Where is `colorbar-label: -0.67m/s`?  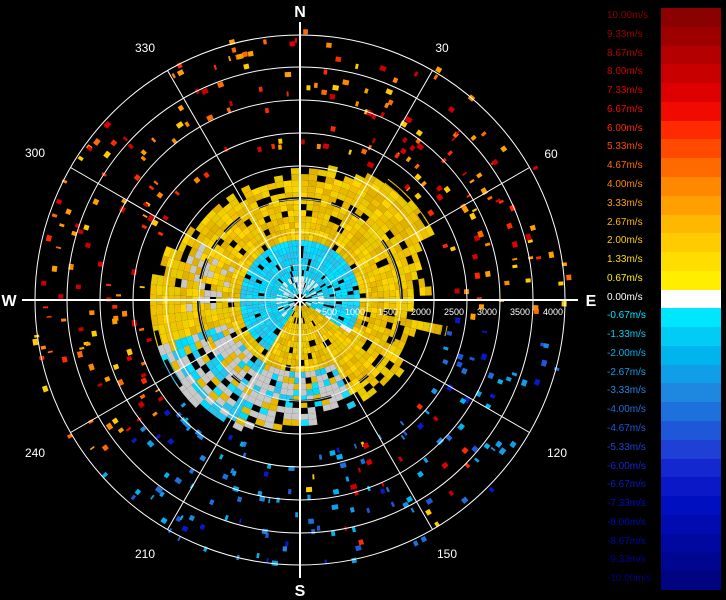
colorbar-label: -0.67m/s is located at coordinates (626, 316).